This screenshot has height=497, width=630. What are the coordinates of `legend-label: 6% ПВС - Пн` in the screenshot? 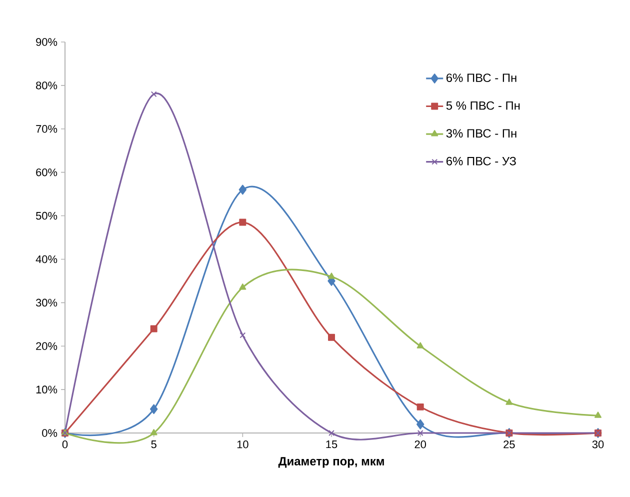 It's located at (481, 78).